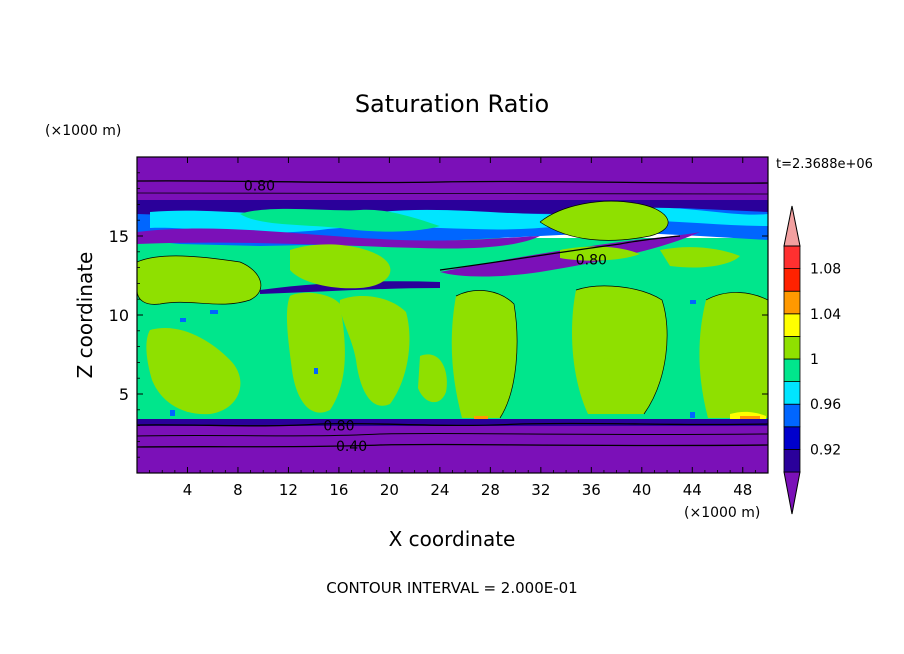 This screenshot has height=654, width=904. I want to click on colorbar-under-arrow, so click(792, 493).